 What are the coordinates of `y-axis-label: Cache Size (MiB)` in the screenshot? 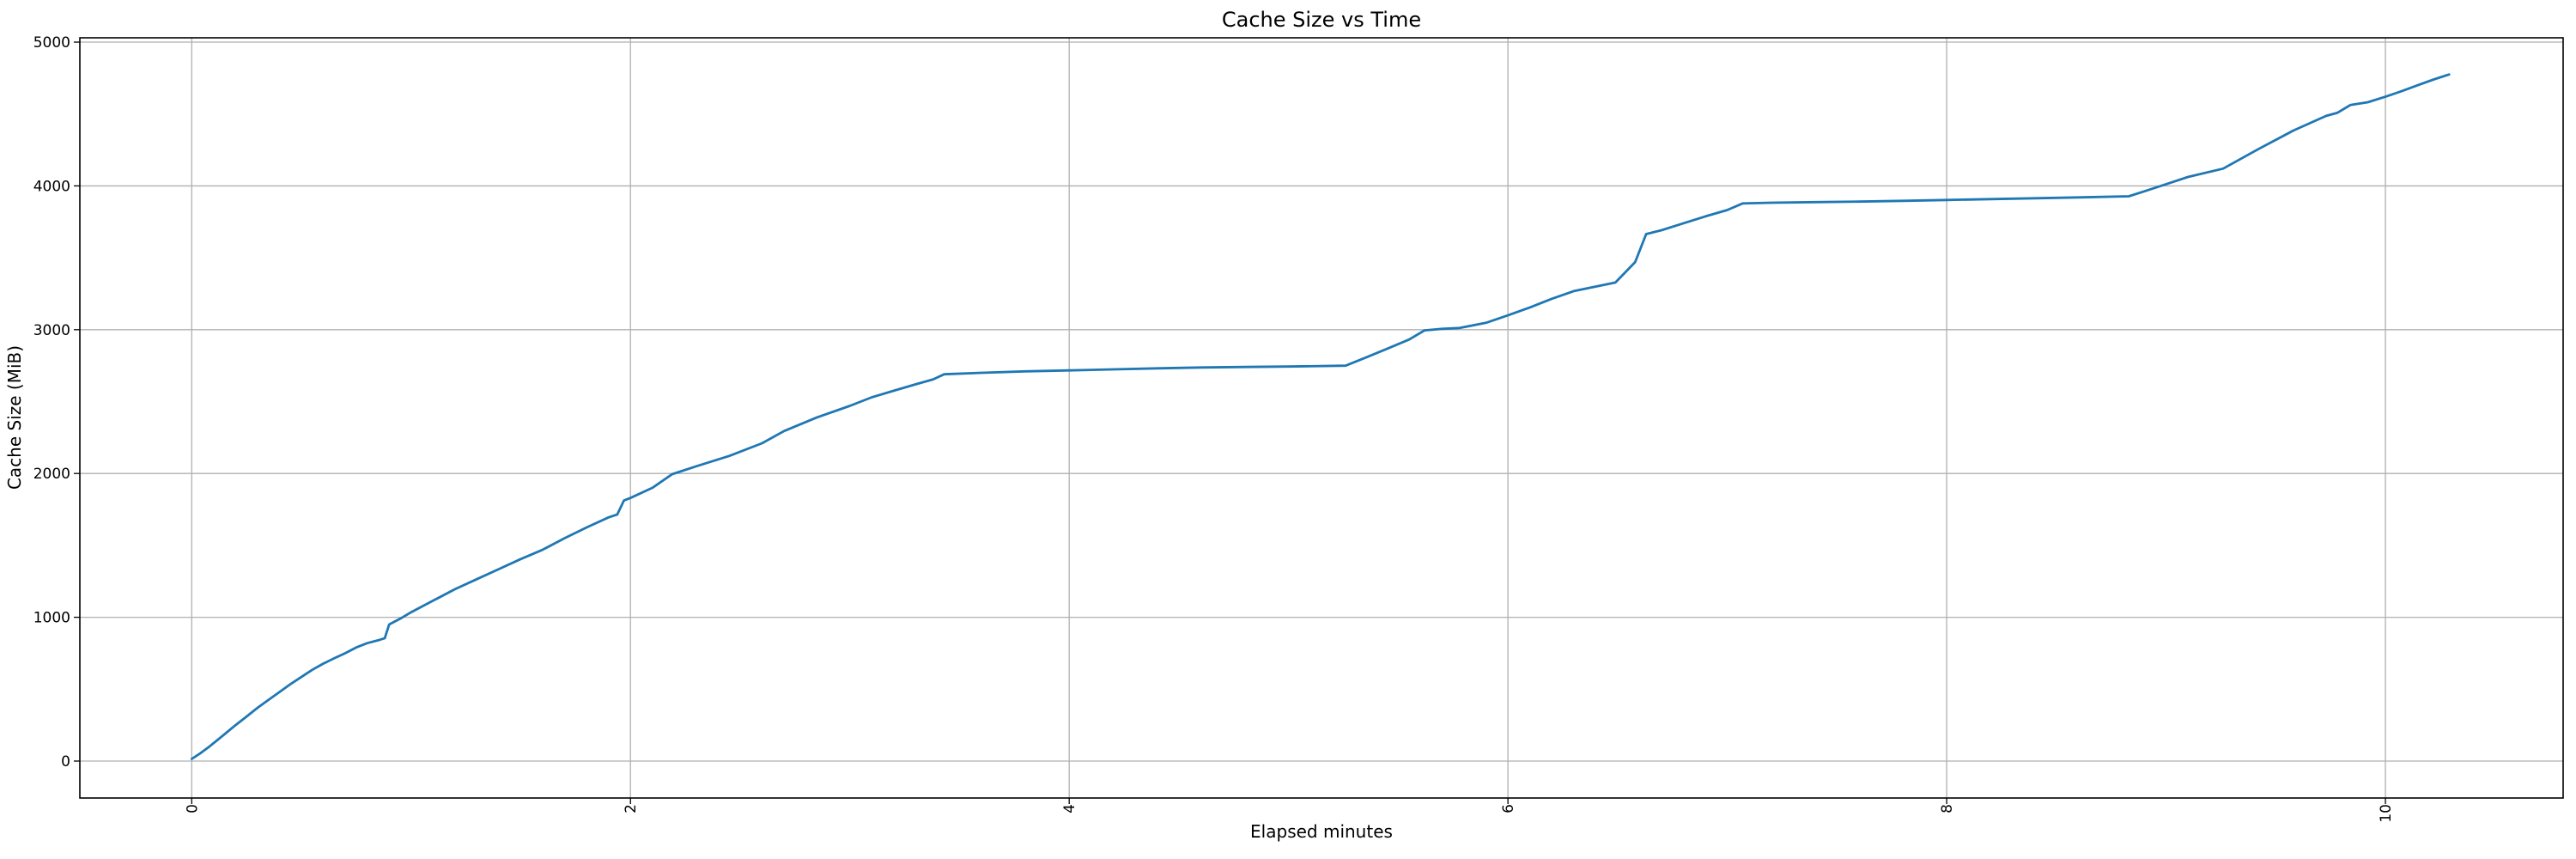 It's located at (15, 417).